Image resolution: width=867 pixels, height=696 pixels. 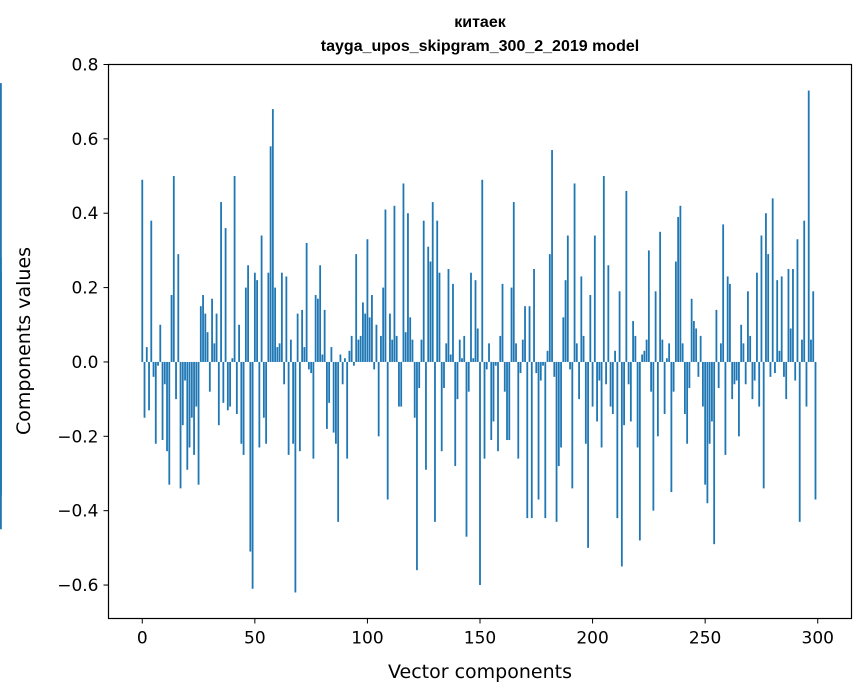 What do you see at coordinates (142, 639) in the screenshot?
I see `x-tick-label: 0` at bounding box center [142, 639].